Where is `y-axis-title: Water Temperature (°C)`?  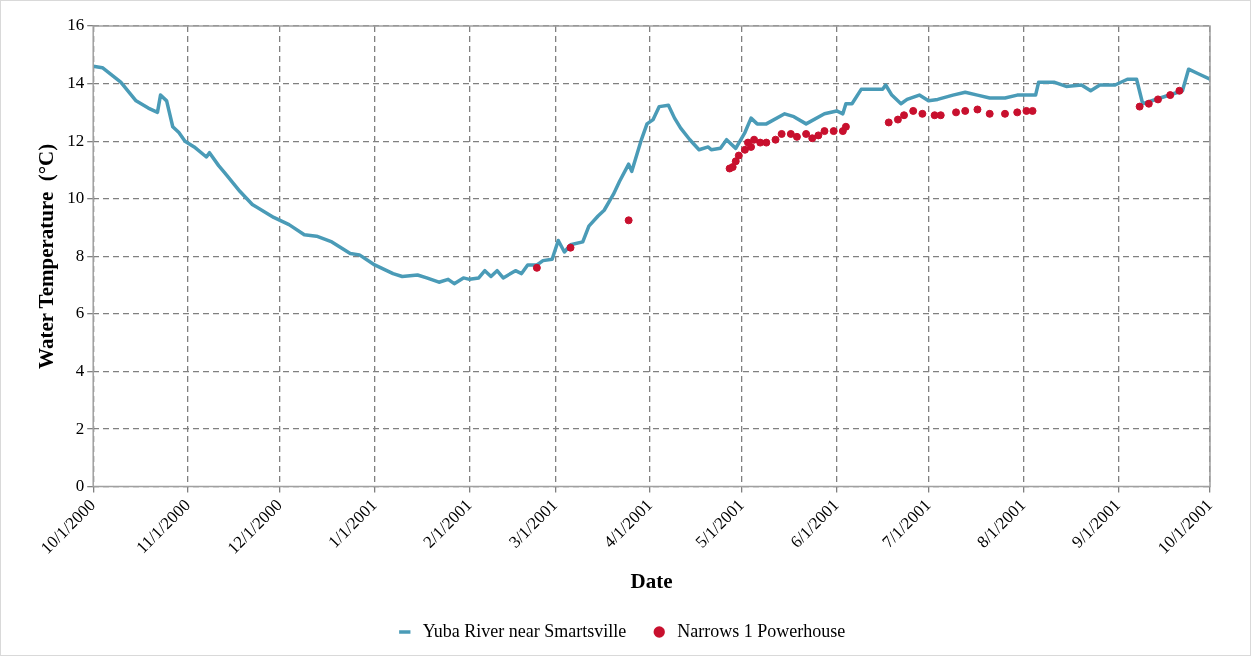
y-axis-title: Water Temperature (°C) is located at coordinates (46, 256).